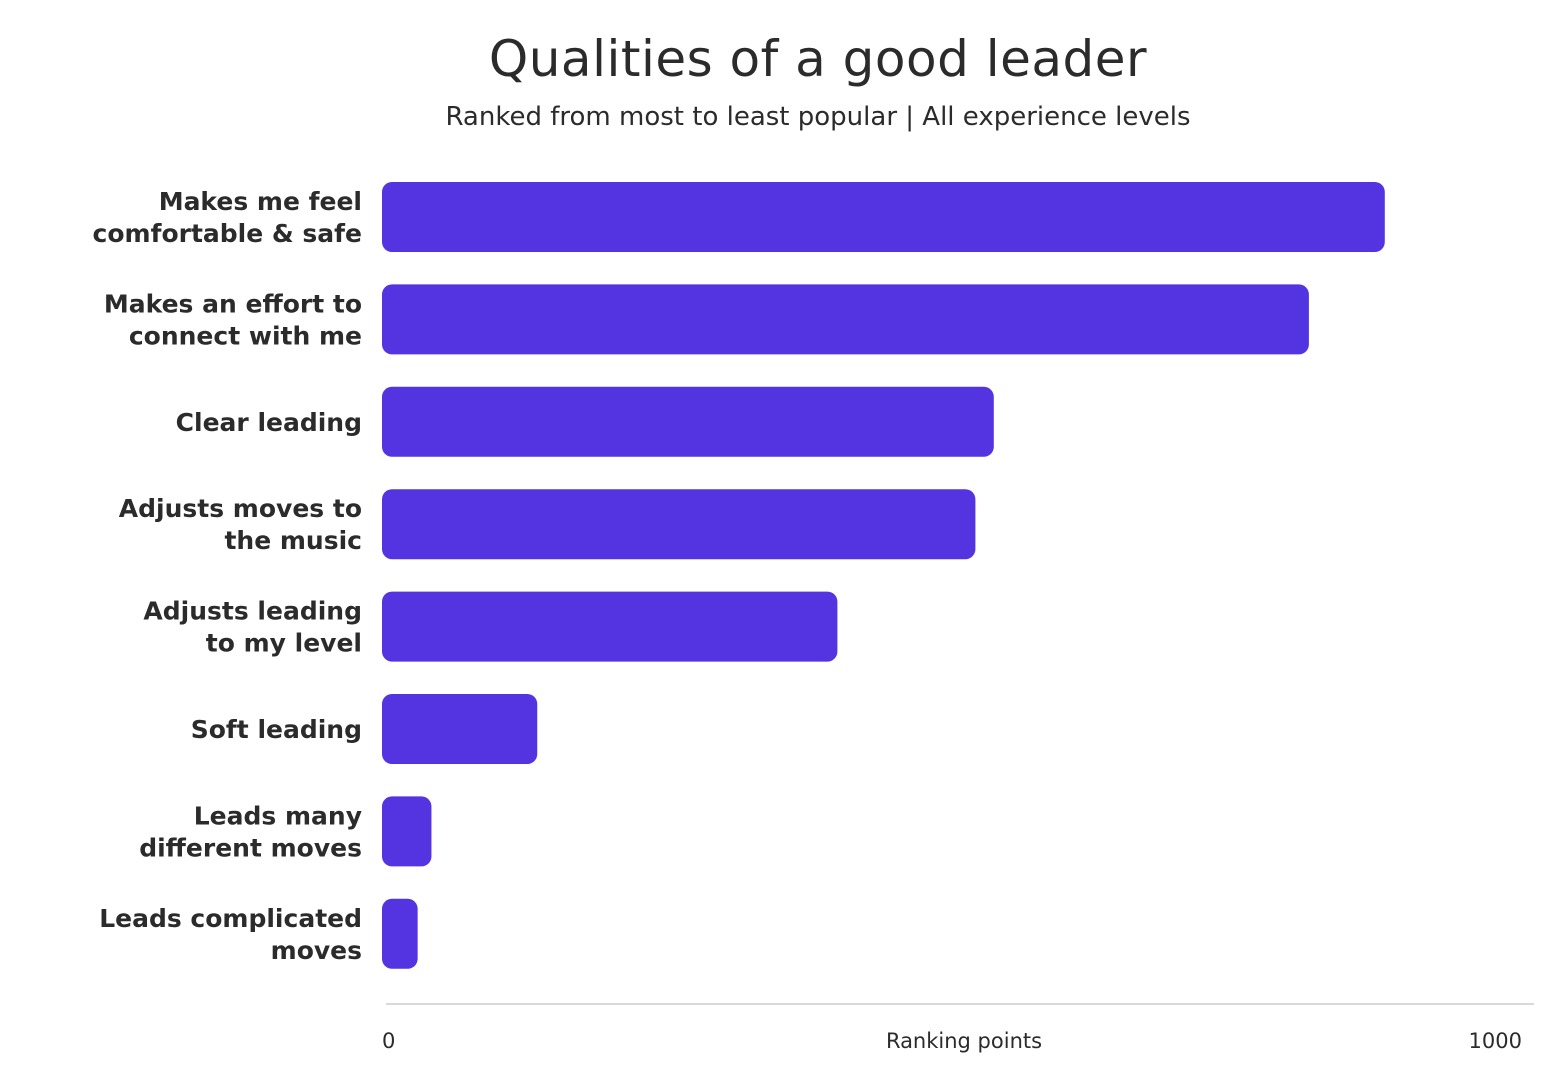  What do you see at coordinates (1495, 1041) in the screenshot?
I see `x-tick-label-max: 1000` at bounding box center [1495, 1041].